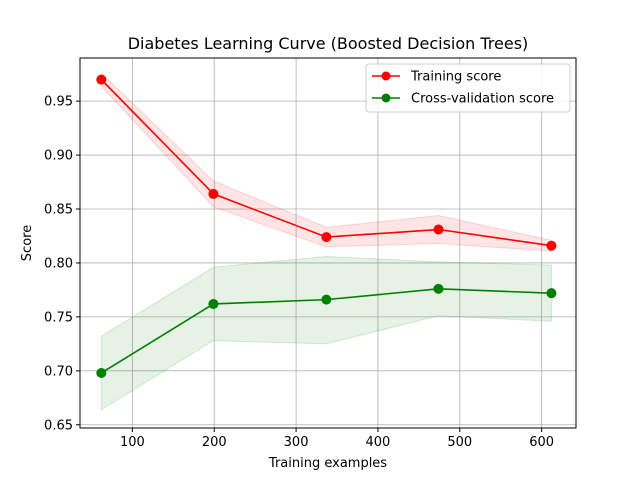 Image resolution: width=640 pixels, height=484 pixels. Describe the element at coordinates (58, 263) in the screenshot. I see `y-tick-label: 0.80` at that location.